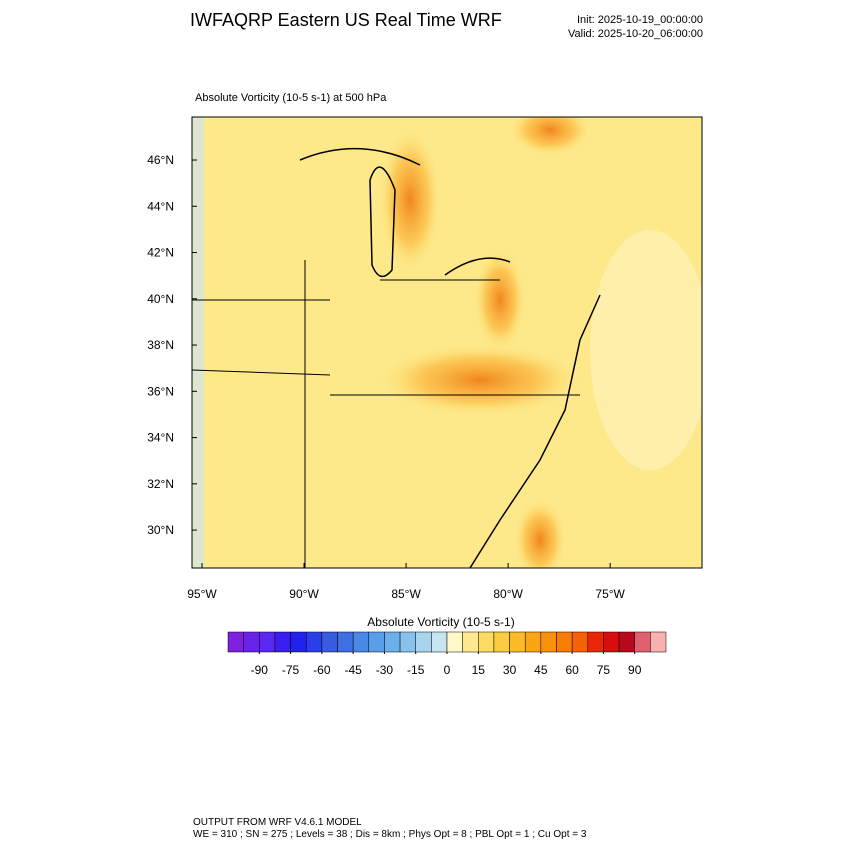 The width and height of the screenshot is (850, 855). Describe the element at coordinates (447, 654) in the screenshot. I see `colorbar: -90 -75 -60 -45 -30 -15 0 15 30 45 60 75 90` at that location.